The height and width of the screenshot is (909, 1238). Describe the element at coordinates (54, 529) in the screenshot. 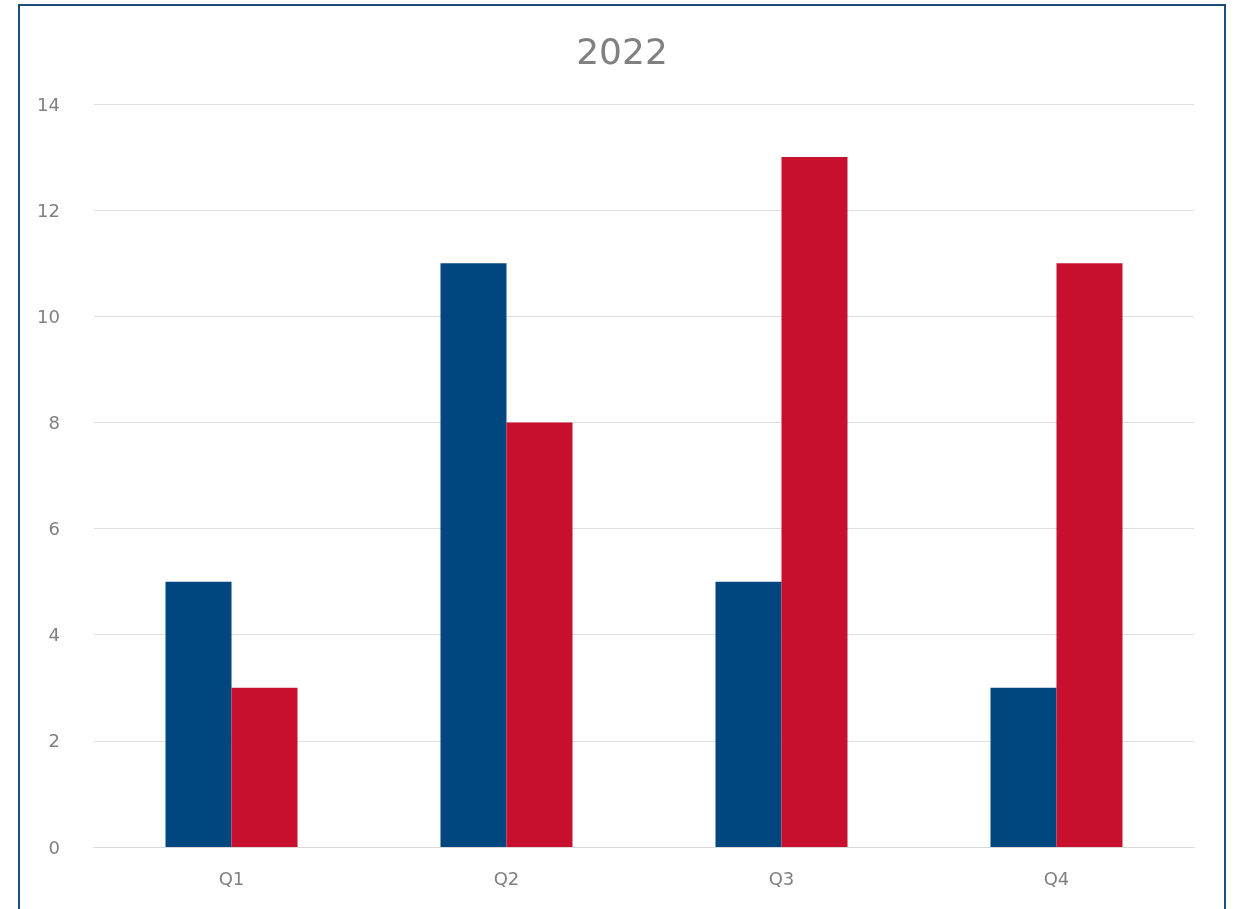

I see `y-tick-label: 6` at that location.